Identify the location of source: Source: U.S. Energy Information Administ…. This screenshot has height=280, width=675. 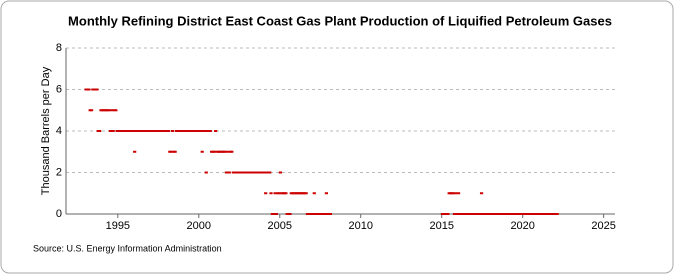
(127, 248).